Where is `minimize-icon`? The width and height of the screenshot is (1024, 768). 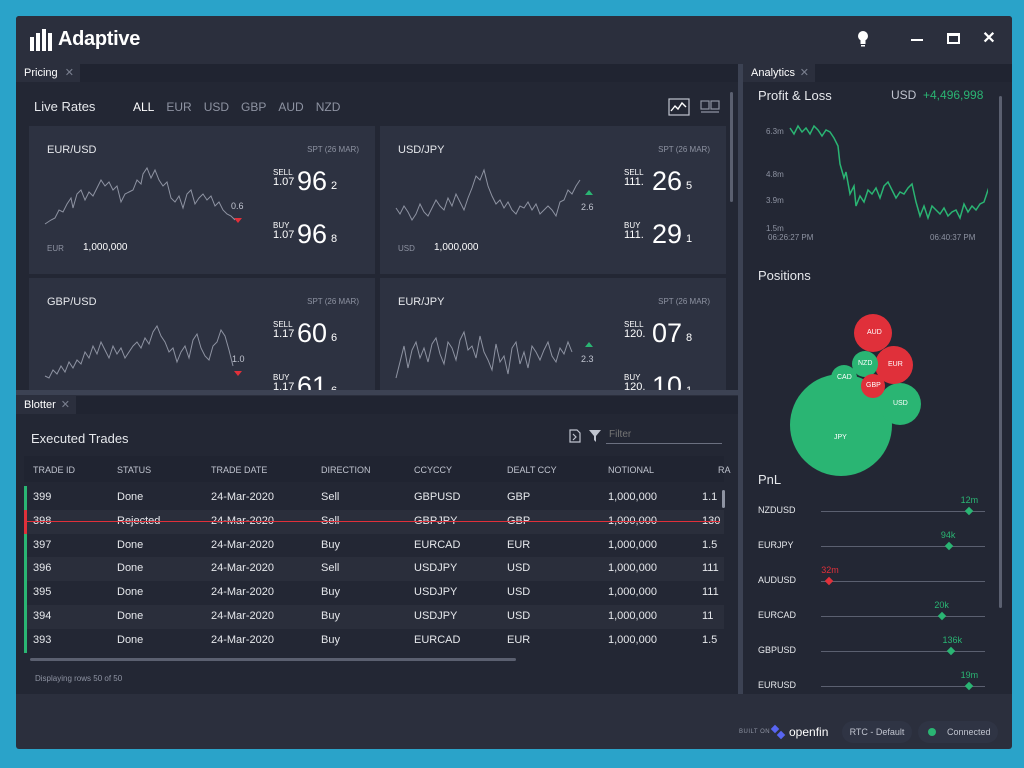 minimize-icon is located at coordinates (917, 39).